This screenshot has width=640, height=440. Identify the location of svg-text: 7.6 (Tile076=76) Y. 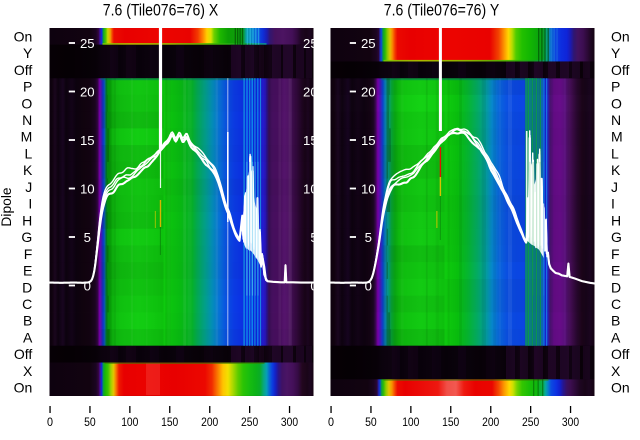
(442, 10).